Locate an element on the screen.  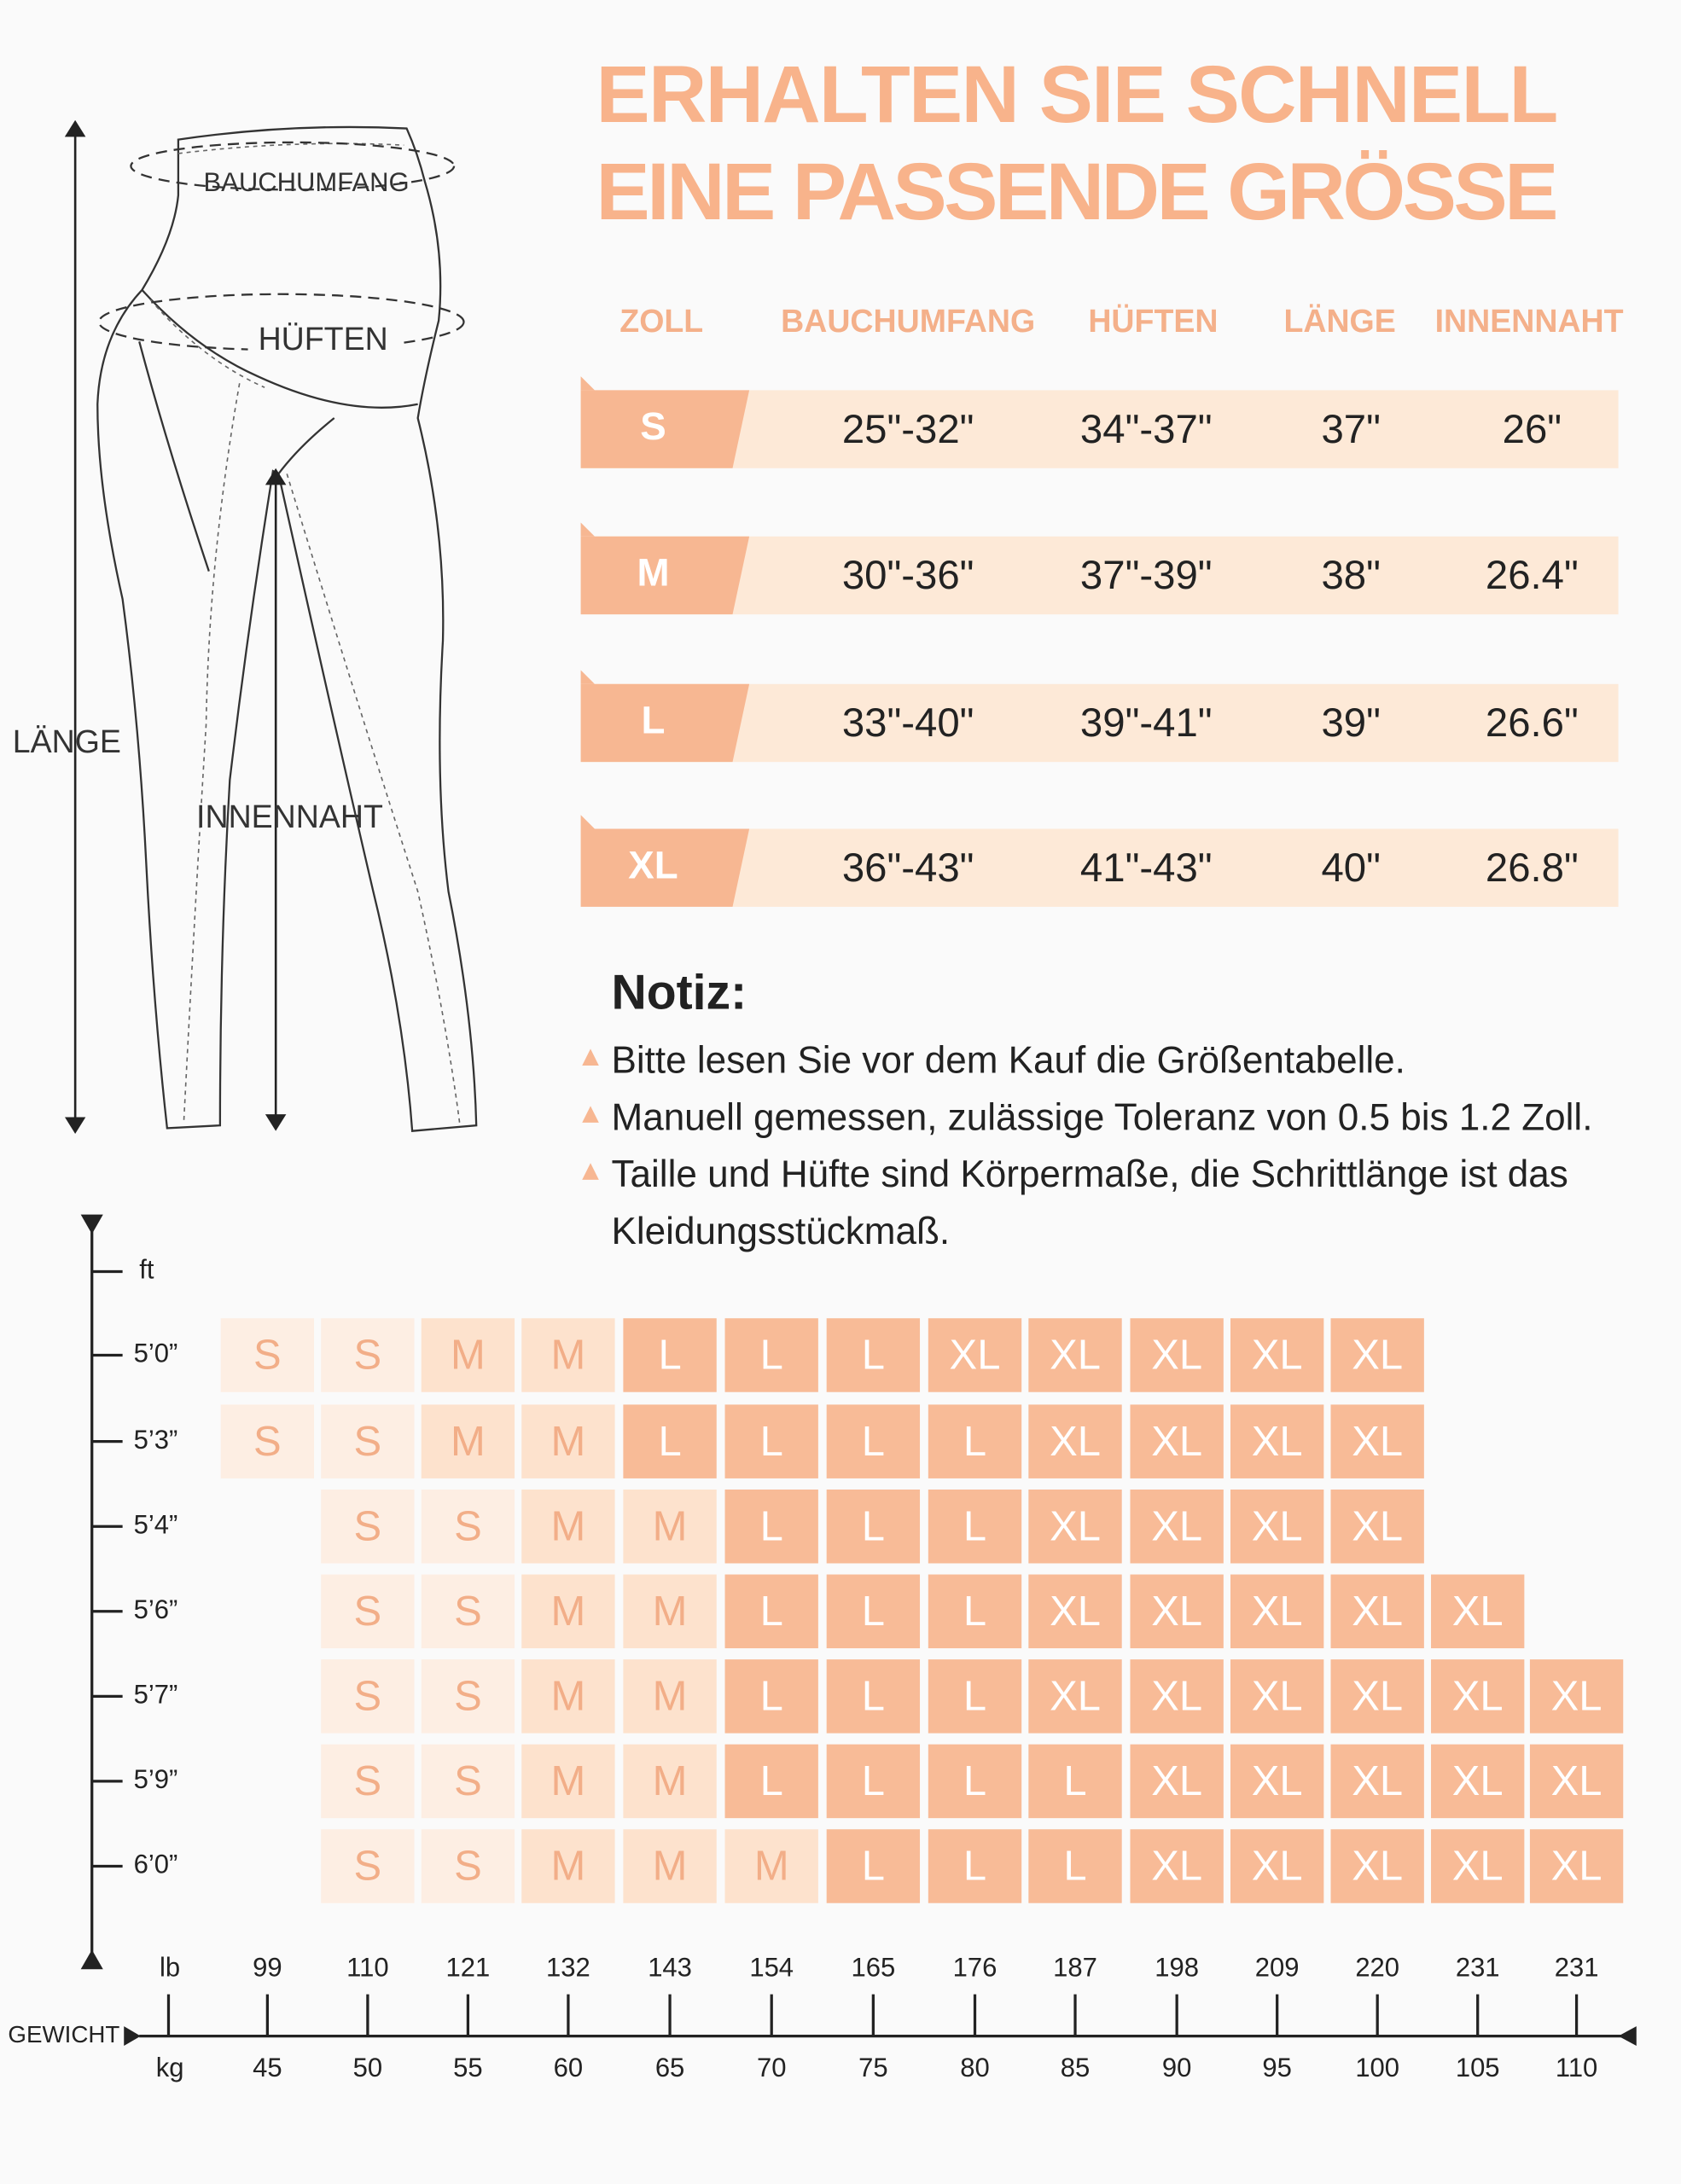
table-cell: 41"-43" is located at coordinates (1146, 868).